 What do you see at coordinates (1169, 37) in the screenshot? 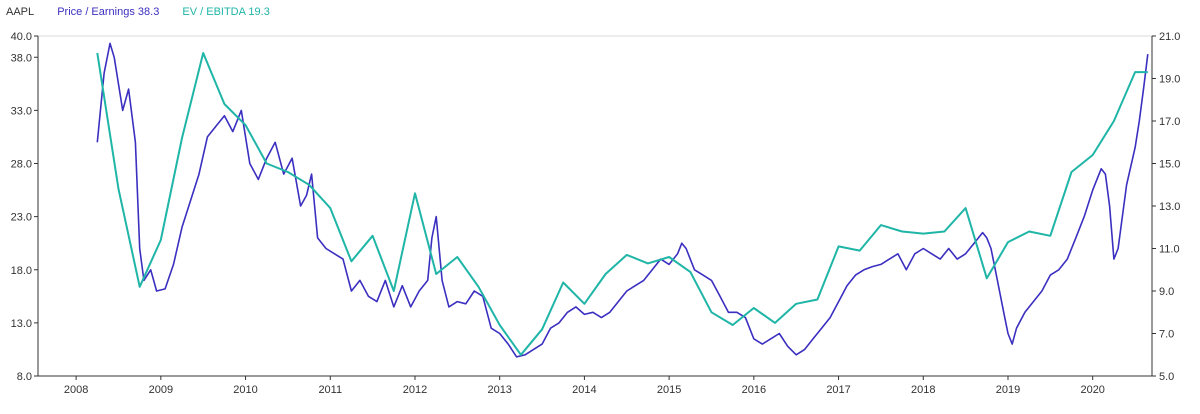
I see `y-right-tick-label: 21.0` at bounding box center [1169, 37].